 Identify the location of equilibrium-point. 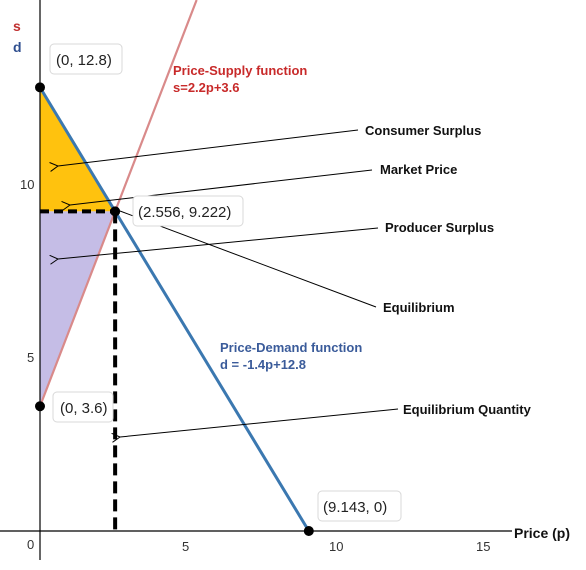
(115, 211).